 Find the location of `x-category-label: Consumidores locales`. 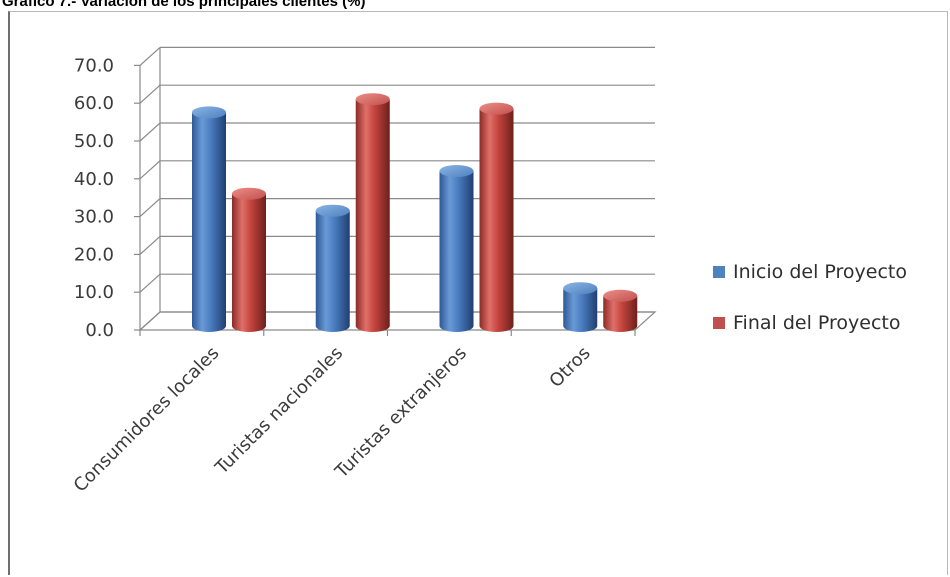

x-category-label: Consumidores locales is located at coordinates (147, 420).